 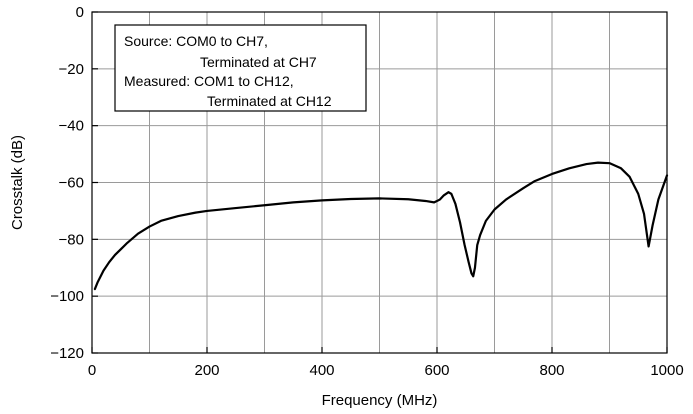 What do you see at coordinates (269, 101) in the screenshot?
I see `legend-line: Terminated at CH12` at bounding box center [269, 101].